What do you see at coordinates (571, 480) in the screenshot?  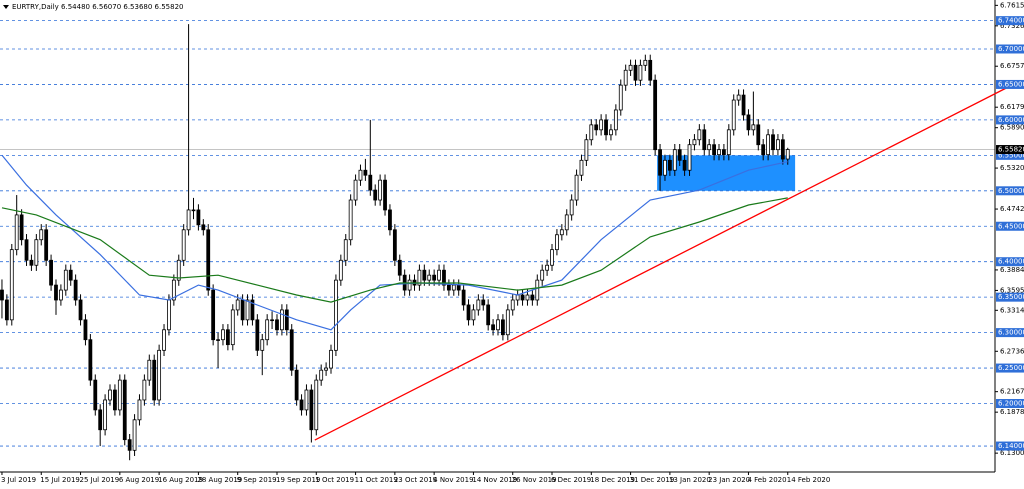 I see `x-tick-label: 6 Dec 2019` at bounding box center [571, 480].